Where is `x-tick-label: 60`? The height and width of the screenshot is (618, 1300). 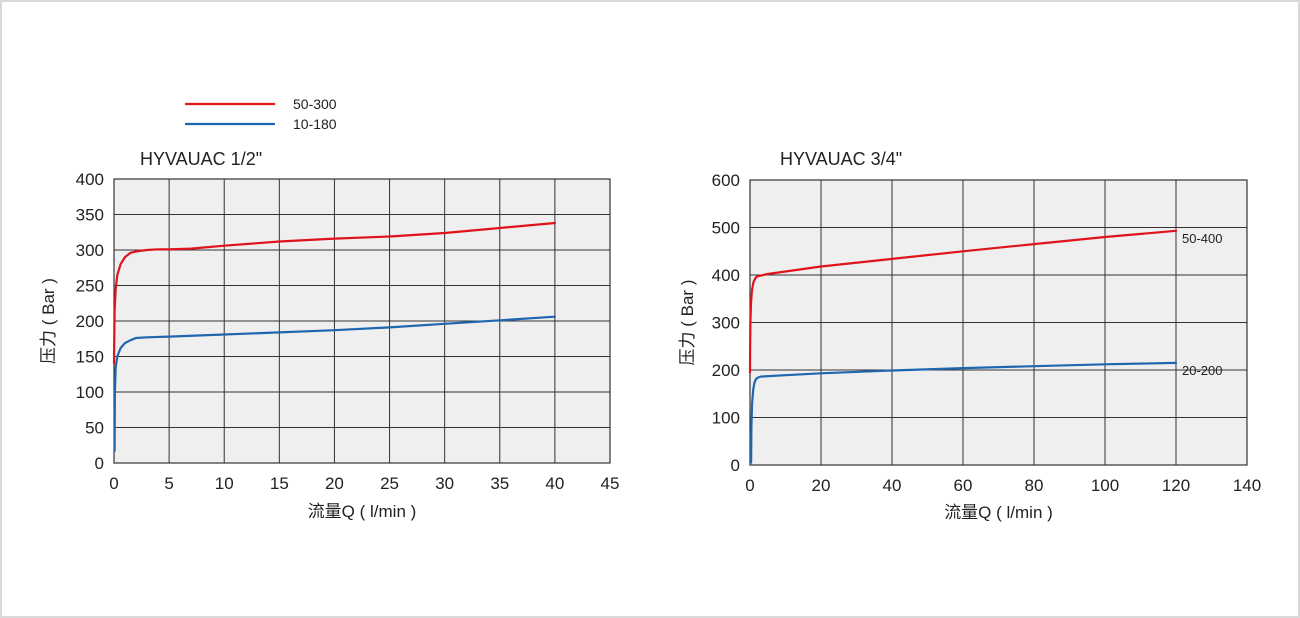 x-tick-label: 60 is located at coordinates (963, 485).